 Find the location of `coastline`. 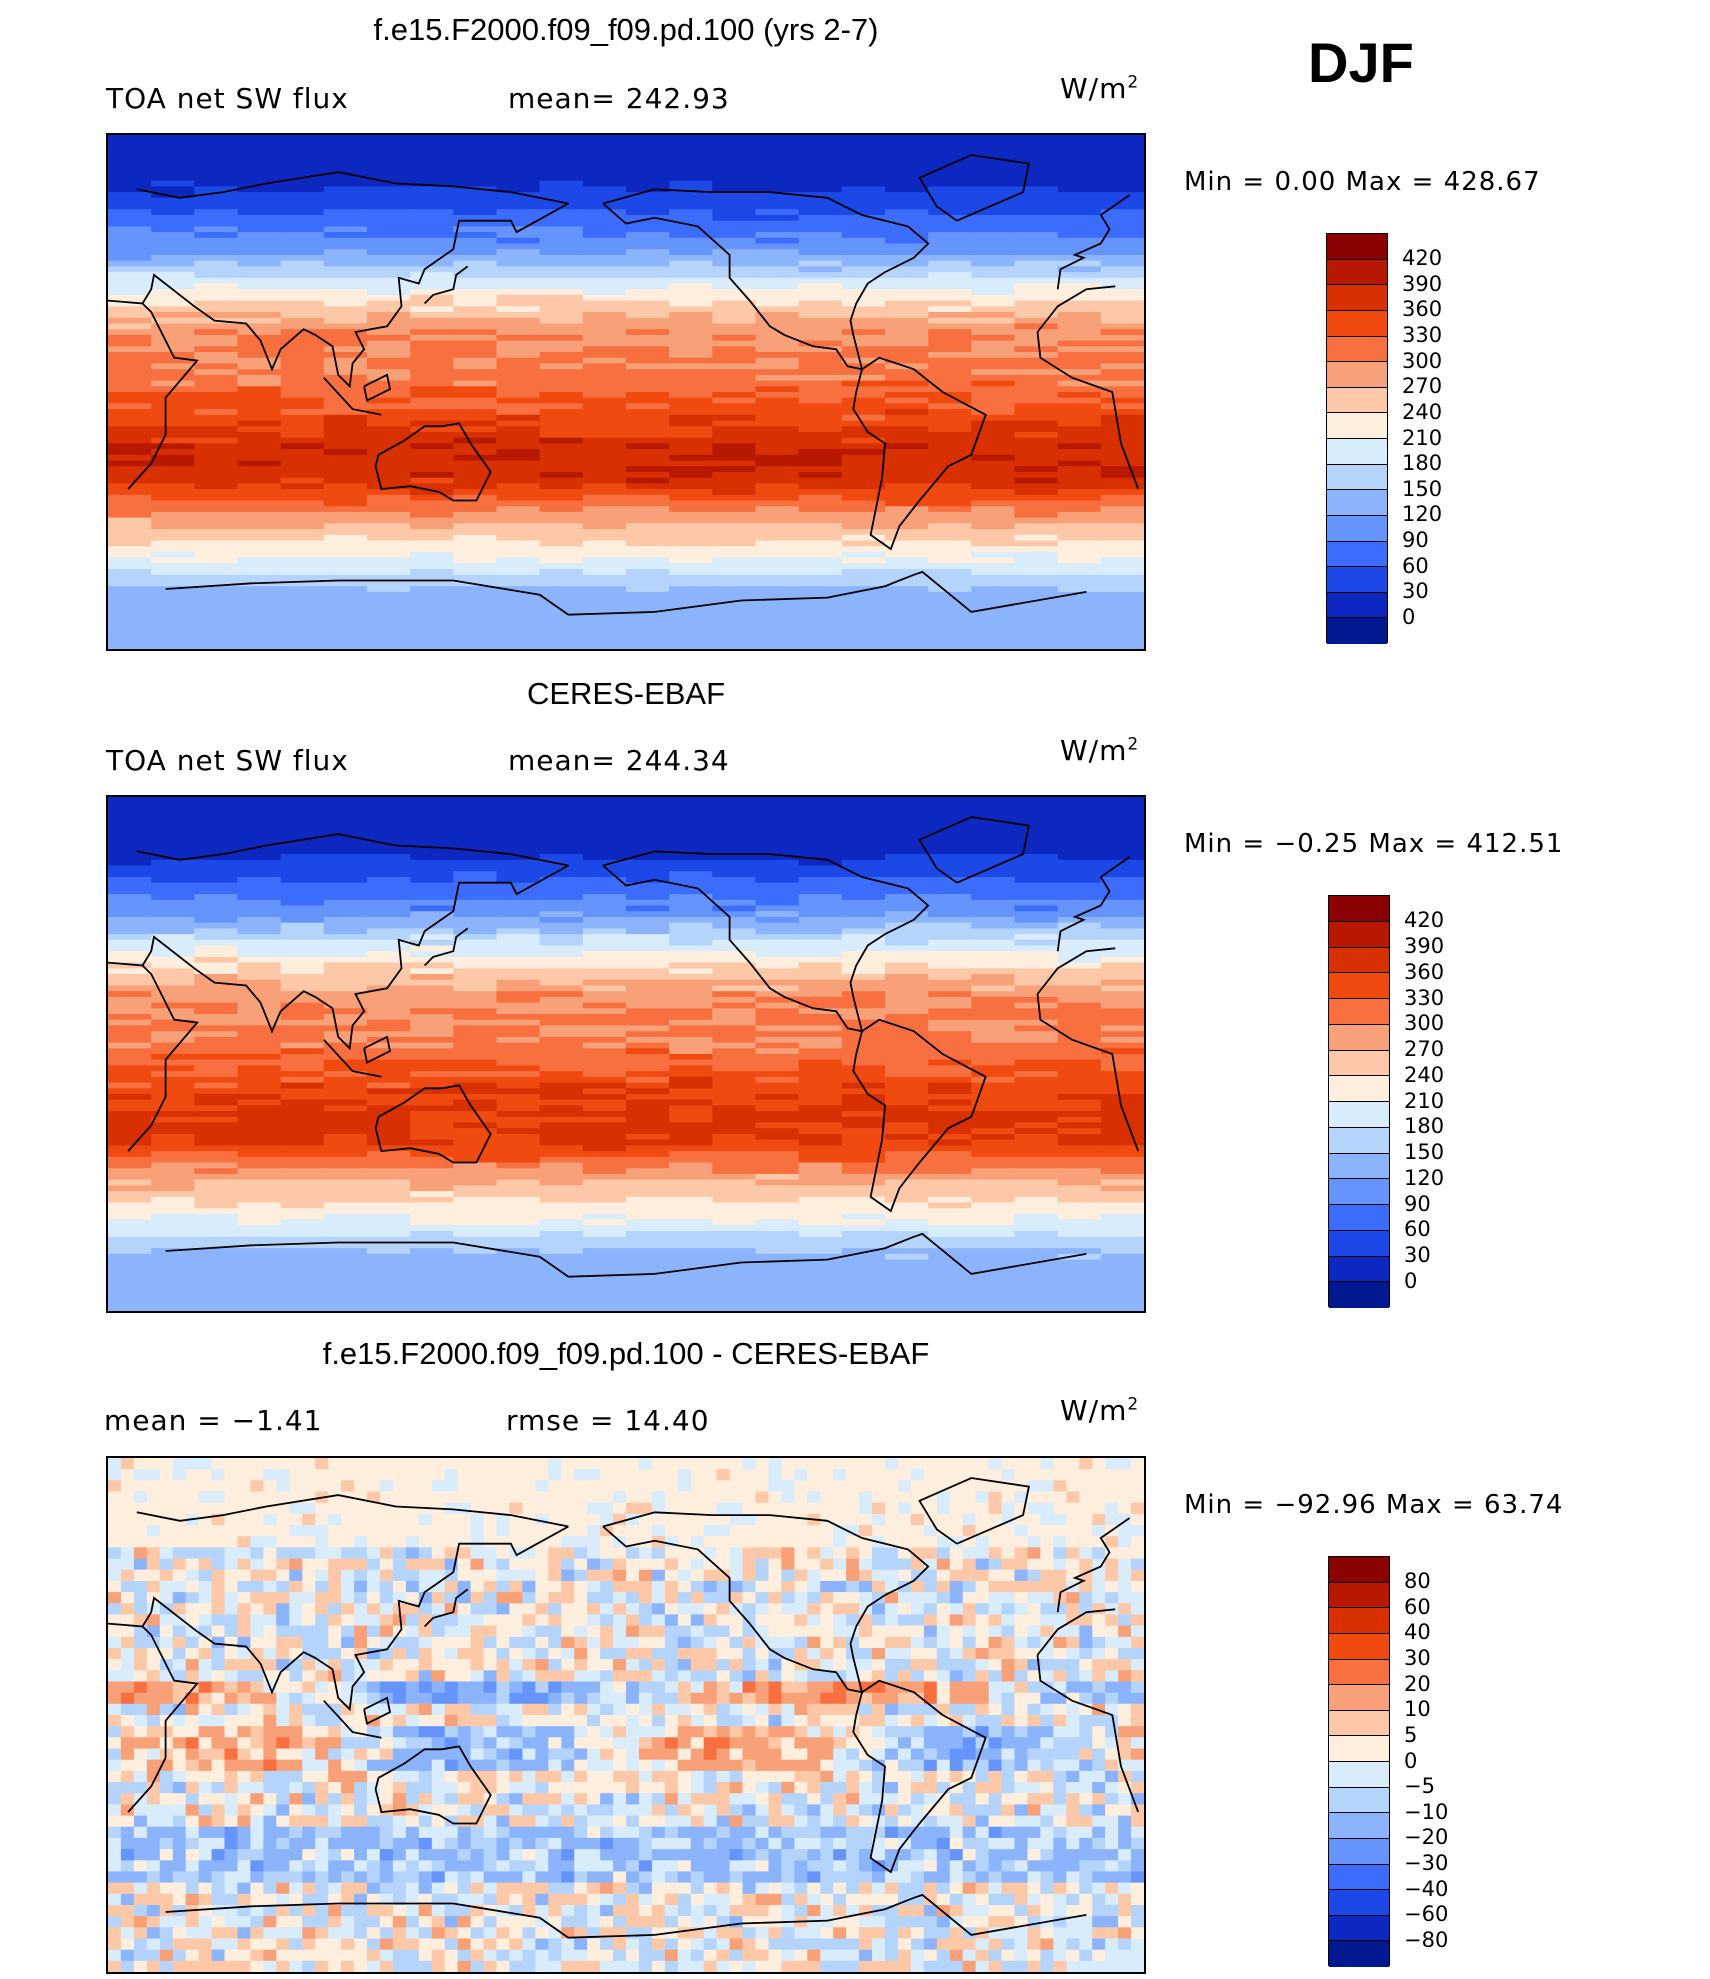

coastline is located at coordinates (624, 387).